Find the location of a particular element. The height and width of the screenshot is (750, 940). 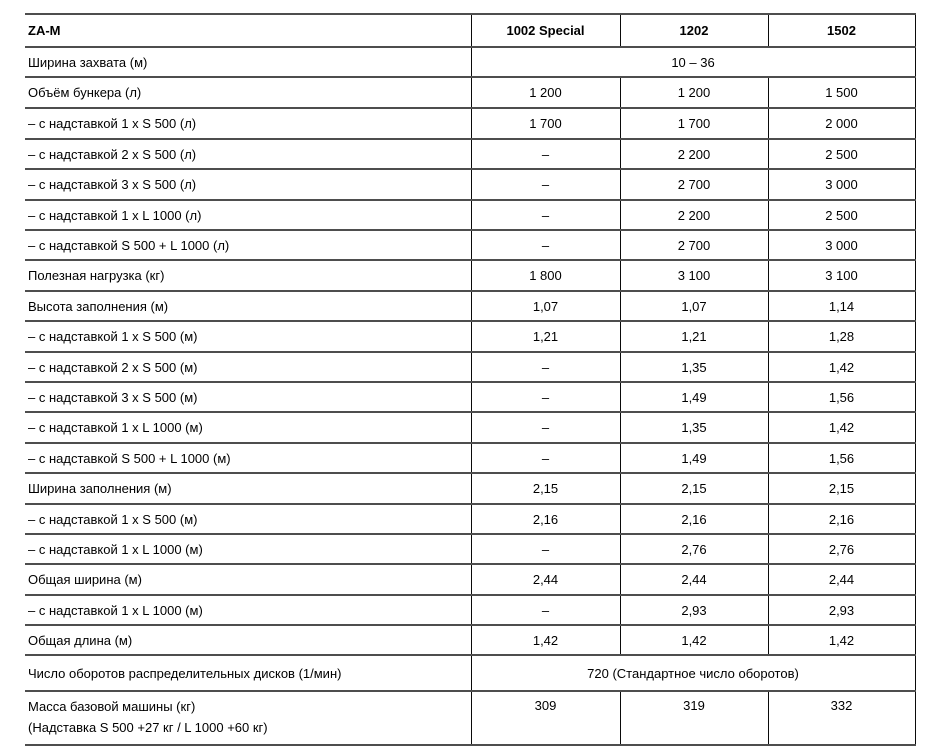

table-row: – с надставкой 1 x L 1000 (м) –2,76 2,76 is located at coordinates (470, 549).